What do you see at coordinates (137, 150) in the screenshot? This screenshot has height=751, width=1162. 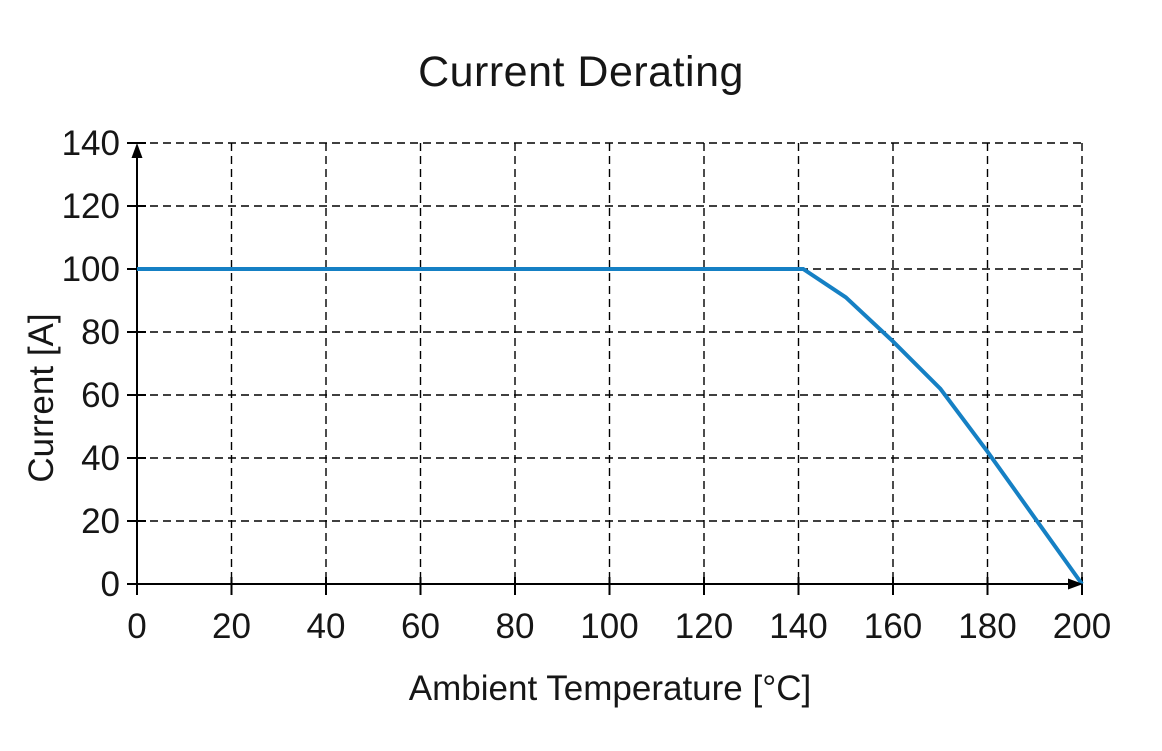 I see `y-axis-arrow-icon` at bounding box center [137, 150].